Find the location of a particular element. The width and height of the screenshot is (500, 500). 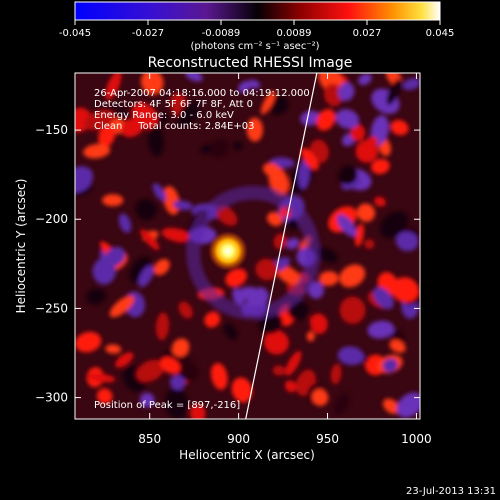

annotation-detectors: Detectors: 4F 5F 6F 7F 8F, Att 0 is located at coordinates (173, 104).